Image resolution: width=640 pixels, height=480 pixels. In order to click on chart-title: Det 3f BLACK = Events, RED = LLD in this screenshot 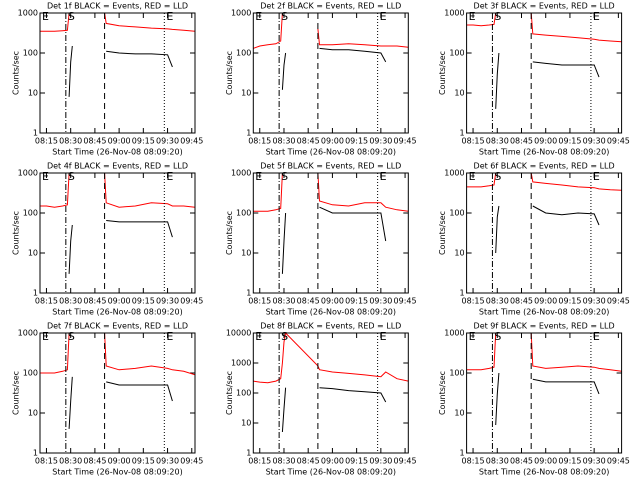, I will do `click(544, 6)`.